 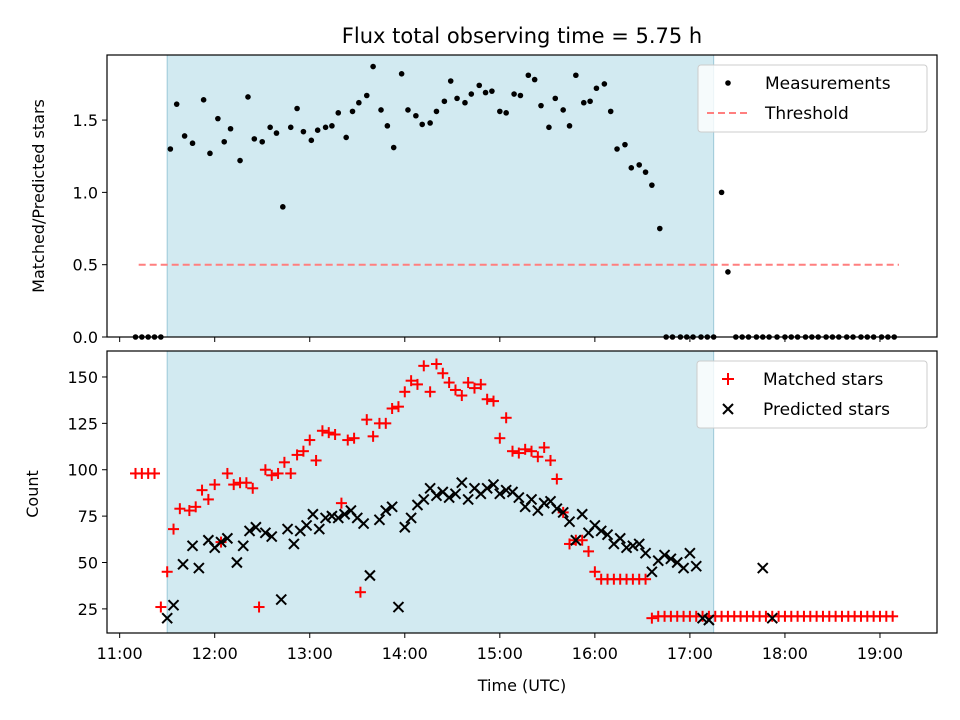 I want to click on y-tick-label: 1.5, so click(x=85, y=120).